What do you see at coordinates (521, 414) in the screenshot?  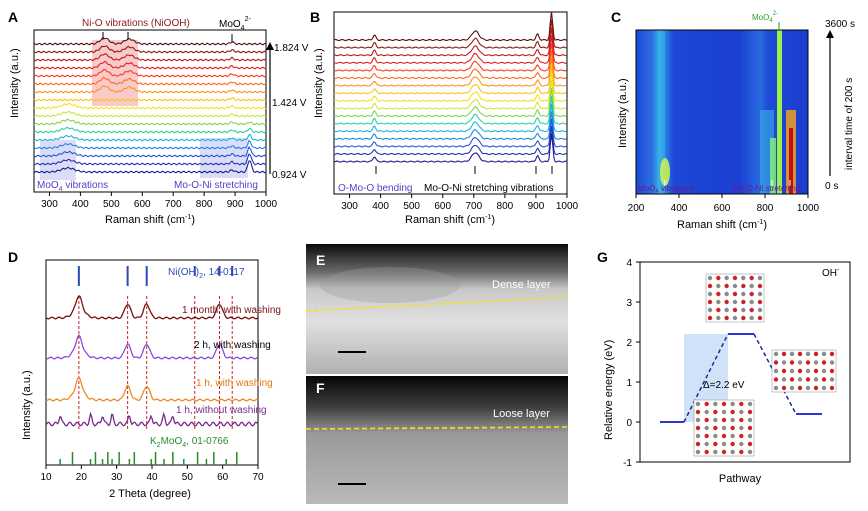 I see `panel-f-caption: Loose layer` at bounding box center [521, 414].